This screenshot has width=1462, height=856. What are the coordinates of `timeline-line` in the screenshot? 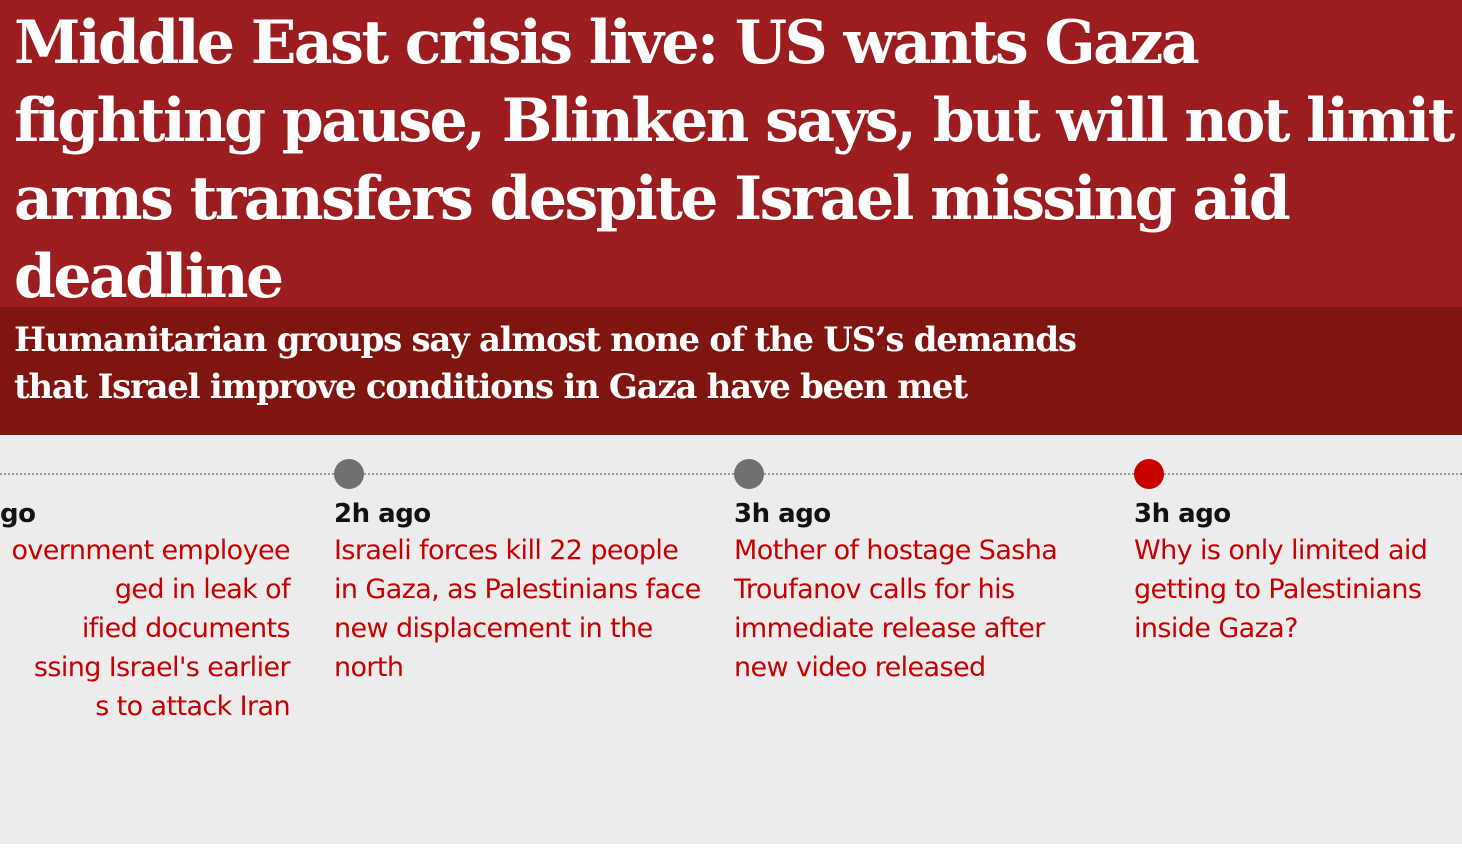 It's located at (731, 474).